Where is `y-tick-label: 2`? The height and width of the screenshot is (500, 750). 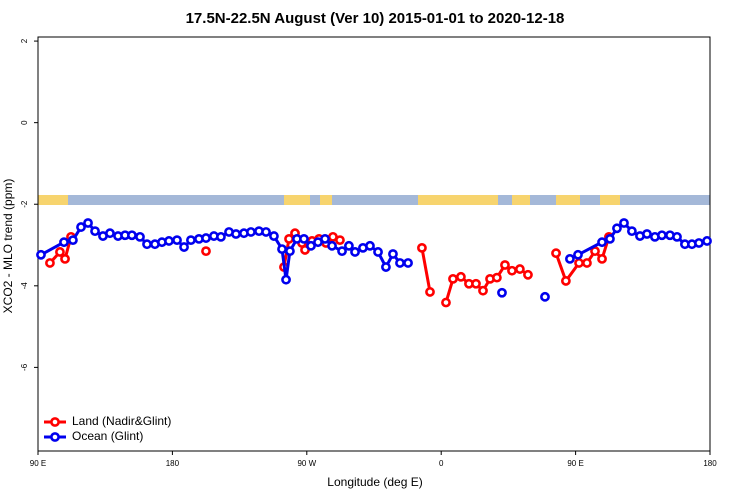 y-tick-label: 2 is located at coordinates (24, 40).